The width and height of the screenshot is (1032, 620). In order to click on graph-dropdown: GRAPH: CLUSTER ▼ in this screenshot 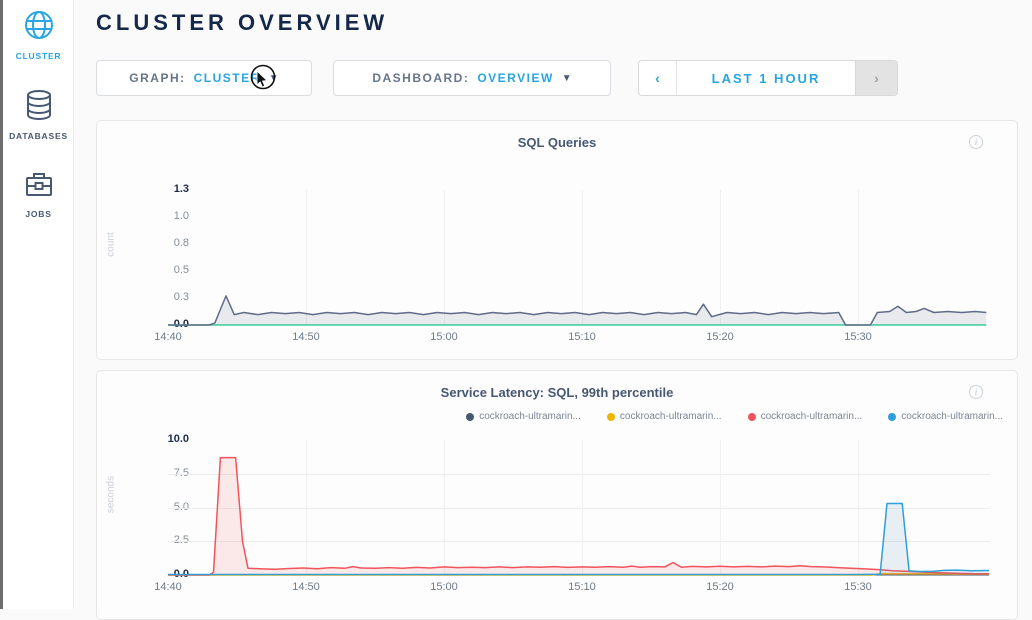, I will do `click(204, 78)`.